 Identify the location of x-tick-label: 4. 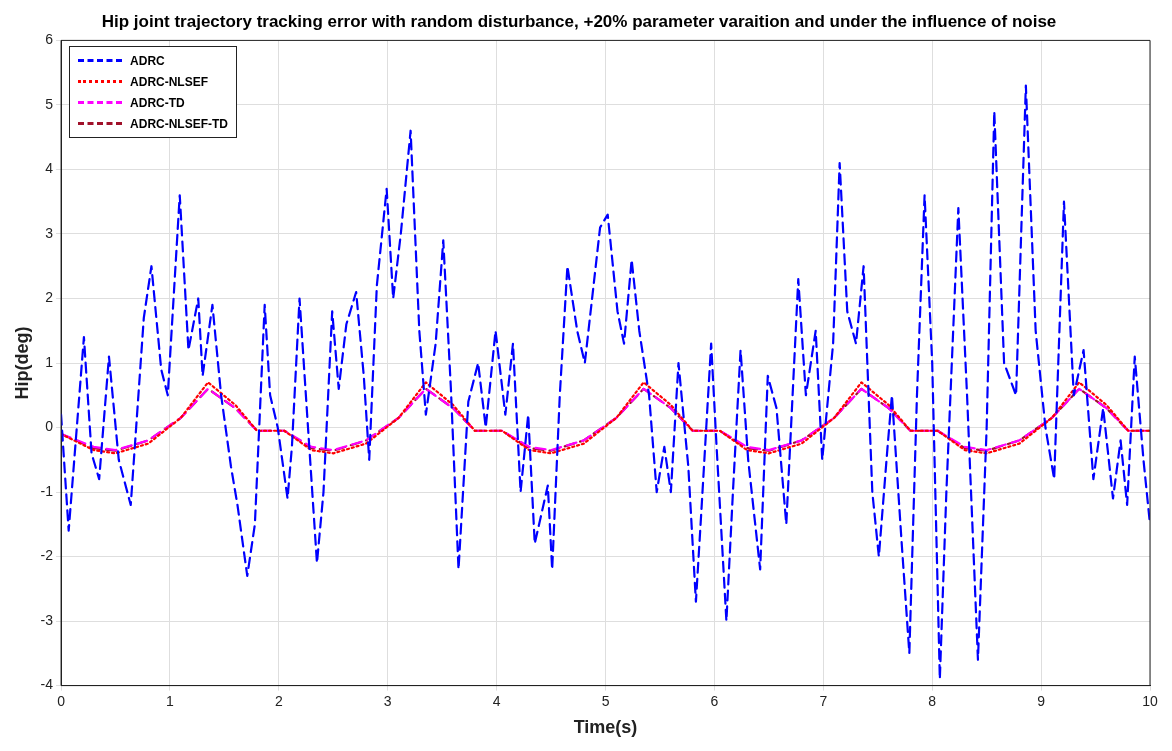
(496, 700).